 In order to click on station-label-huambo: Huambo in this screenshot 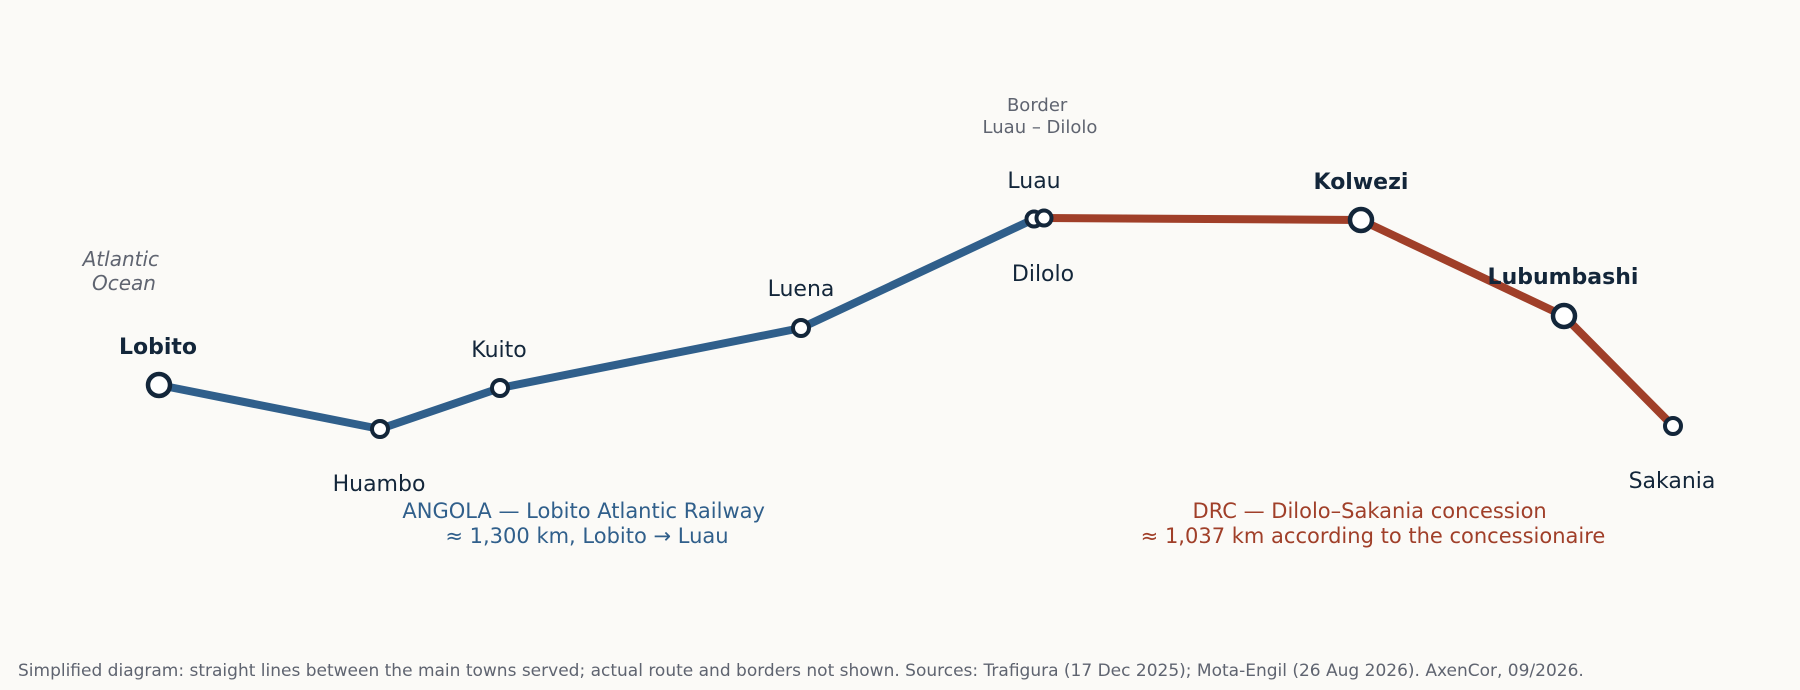, I will do `click(379, 484)`.